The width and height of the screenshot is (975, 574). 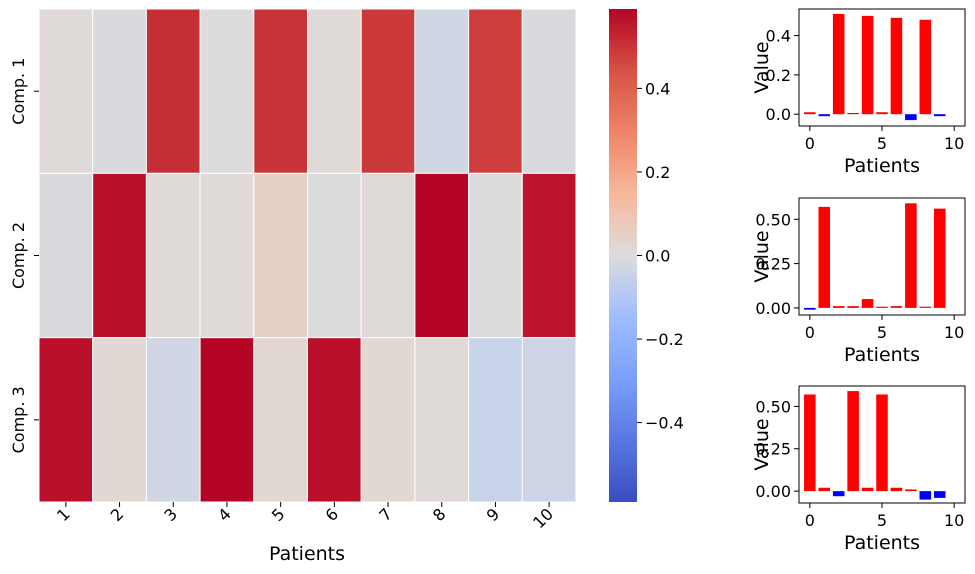 I want to click on heatmap-y-tick-label: Comp. 2, so click(x=18, y=255).